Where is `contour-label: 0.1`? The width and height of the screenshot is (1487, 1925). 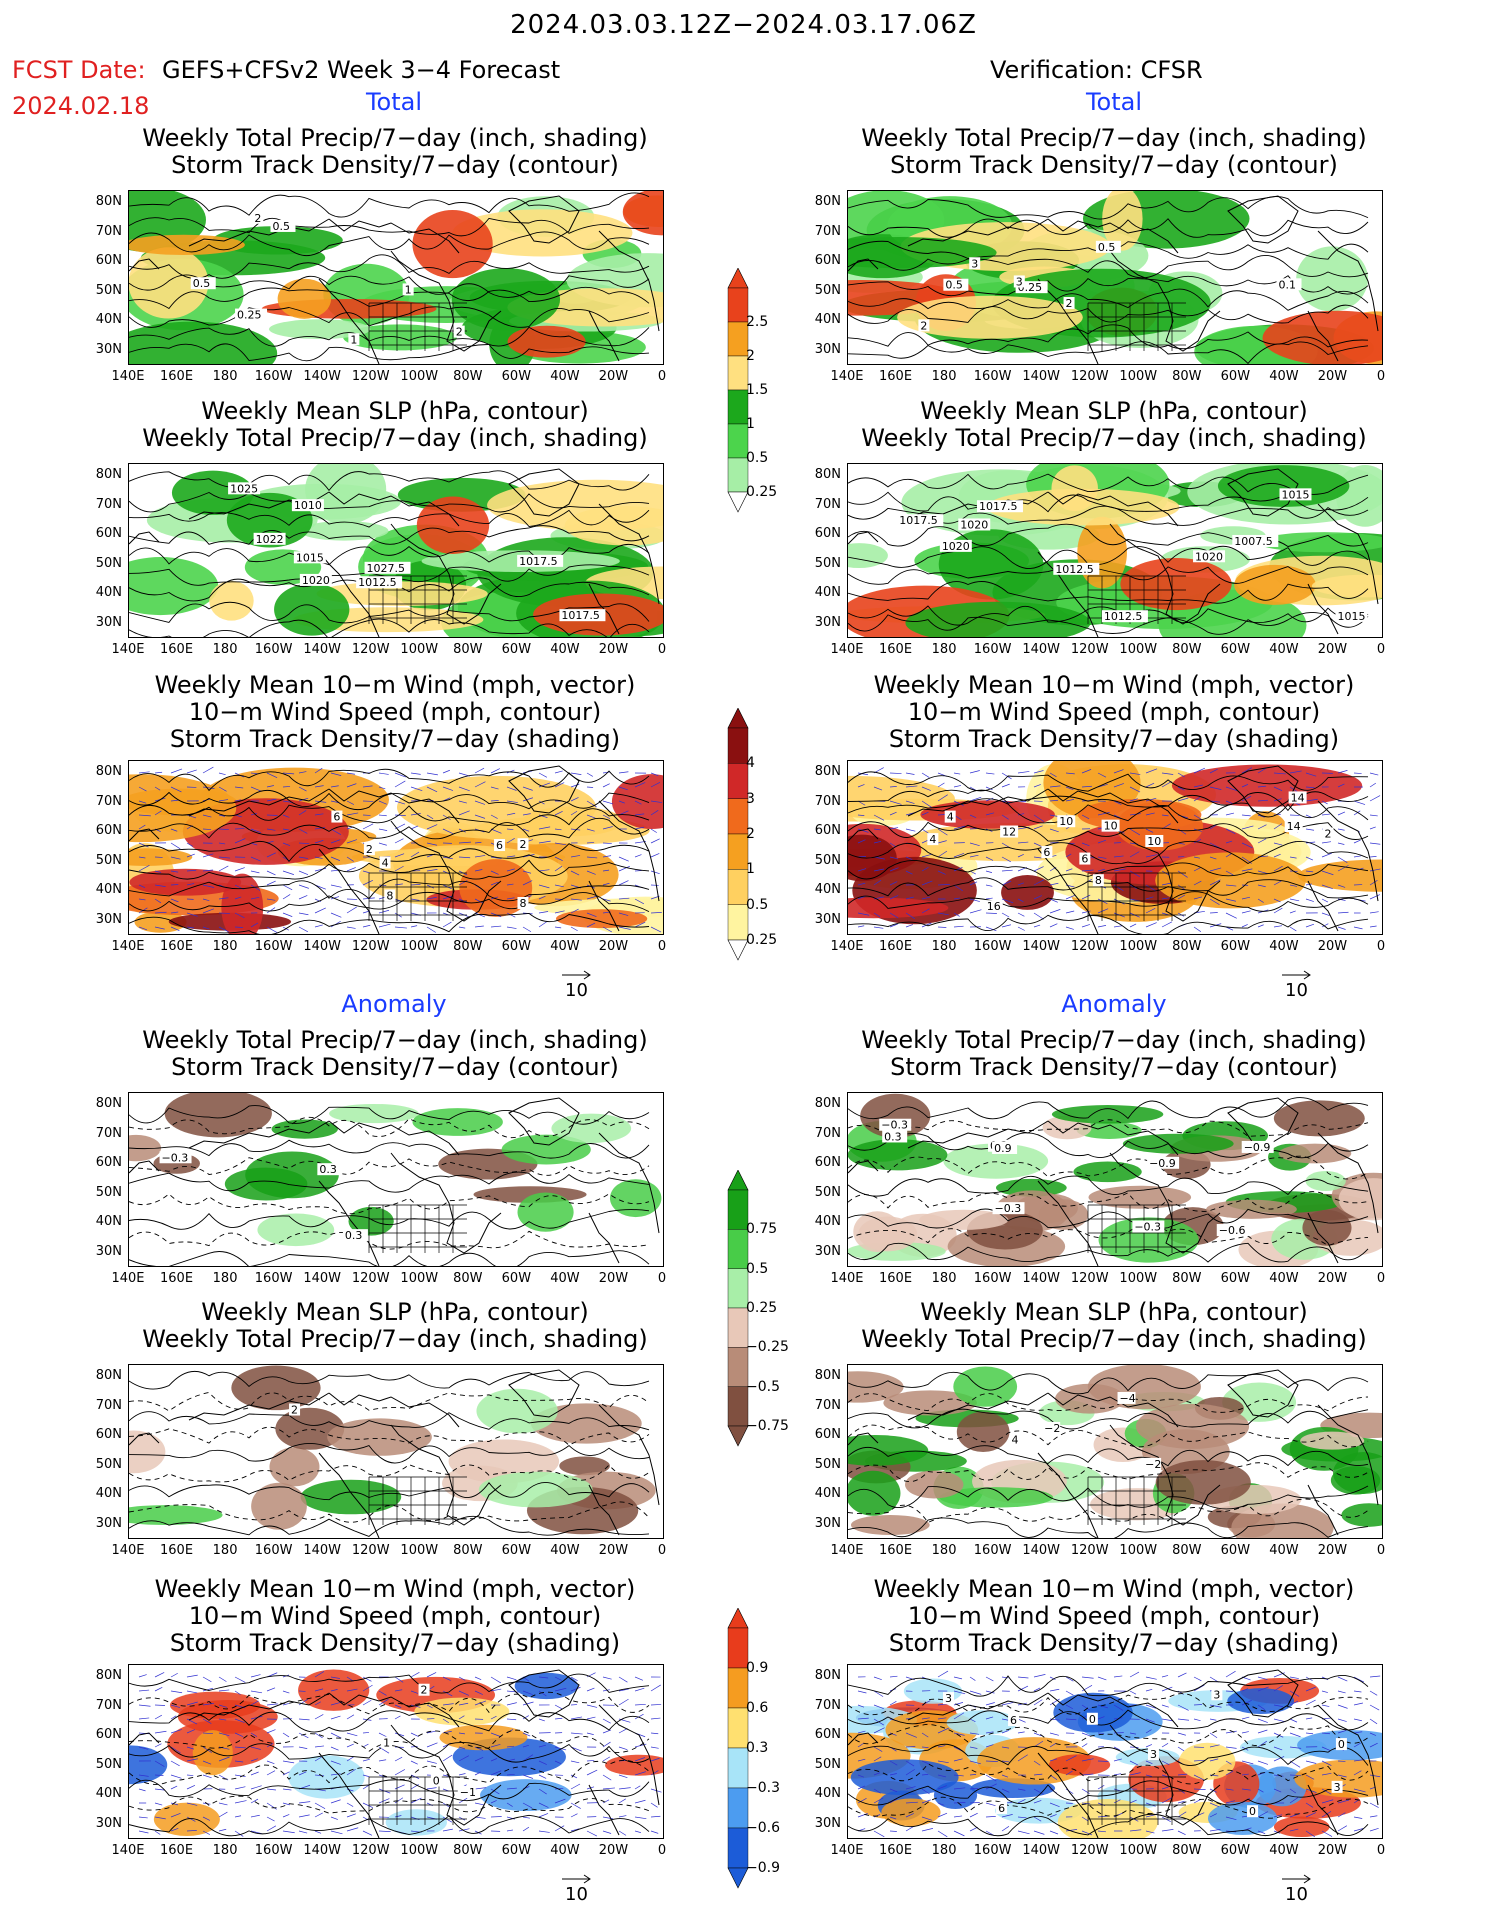
contour-label: 0.1 is located at coordinates (1288, 284).